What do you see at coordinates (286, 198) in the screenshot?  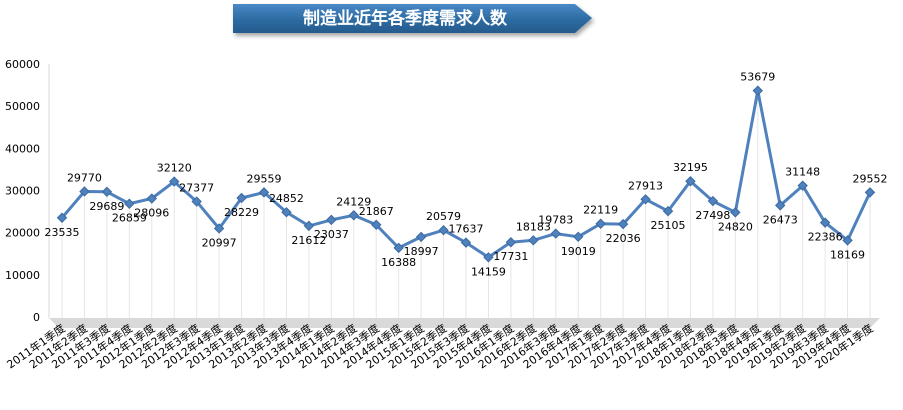 I see `data-label: 24852` at bounding box center [286, 198].